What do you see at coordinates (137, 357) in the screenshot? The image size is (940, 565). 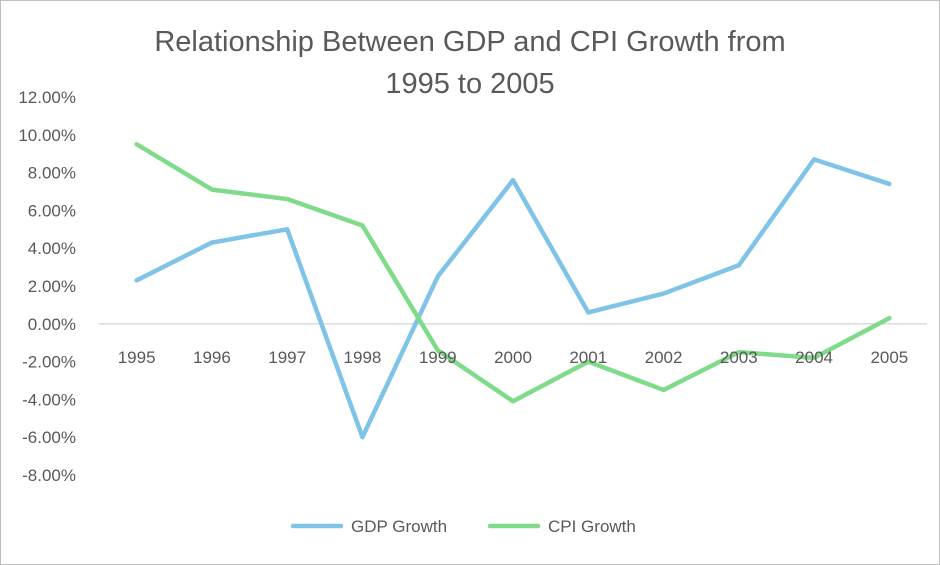 I see `x-tick-label: 1995` at bounding box center [137, 357].